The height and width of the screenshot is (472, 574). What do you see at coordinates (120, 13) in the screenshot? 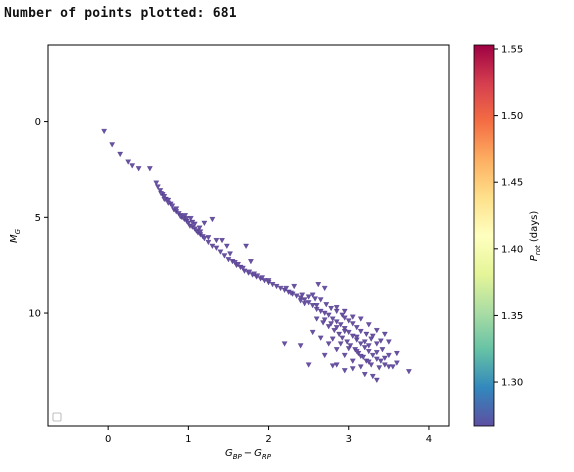
I see `points-count-header: Number of points plotted: 681` at bounding box center [120, 13].